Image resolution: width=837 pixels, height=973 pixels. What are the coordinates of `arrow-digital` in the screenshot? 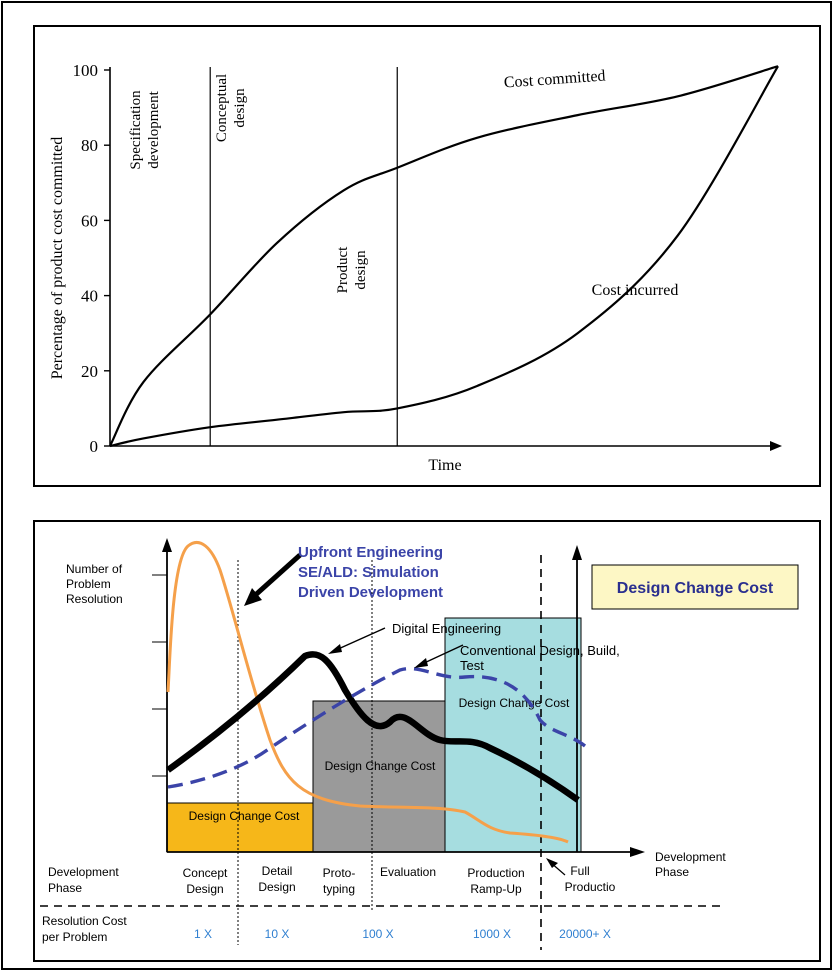 It's located at (360, 639).